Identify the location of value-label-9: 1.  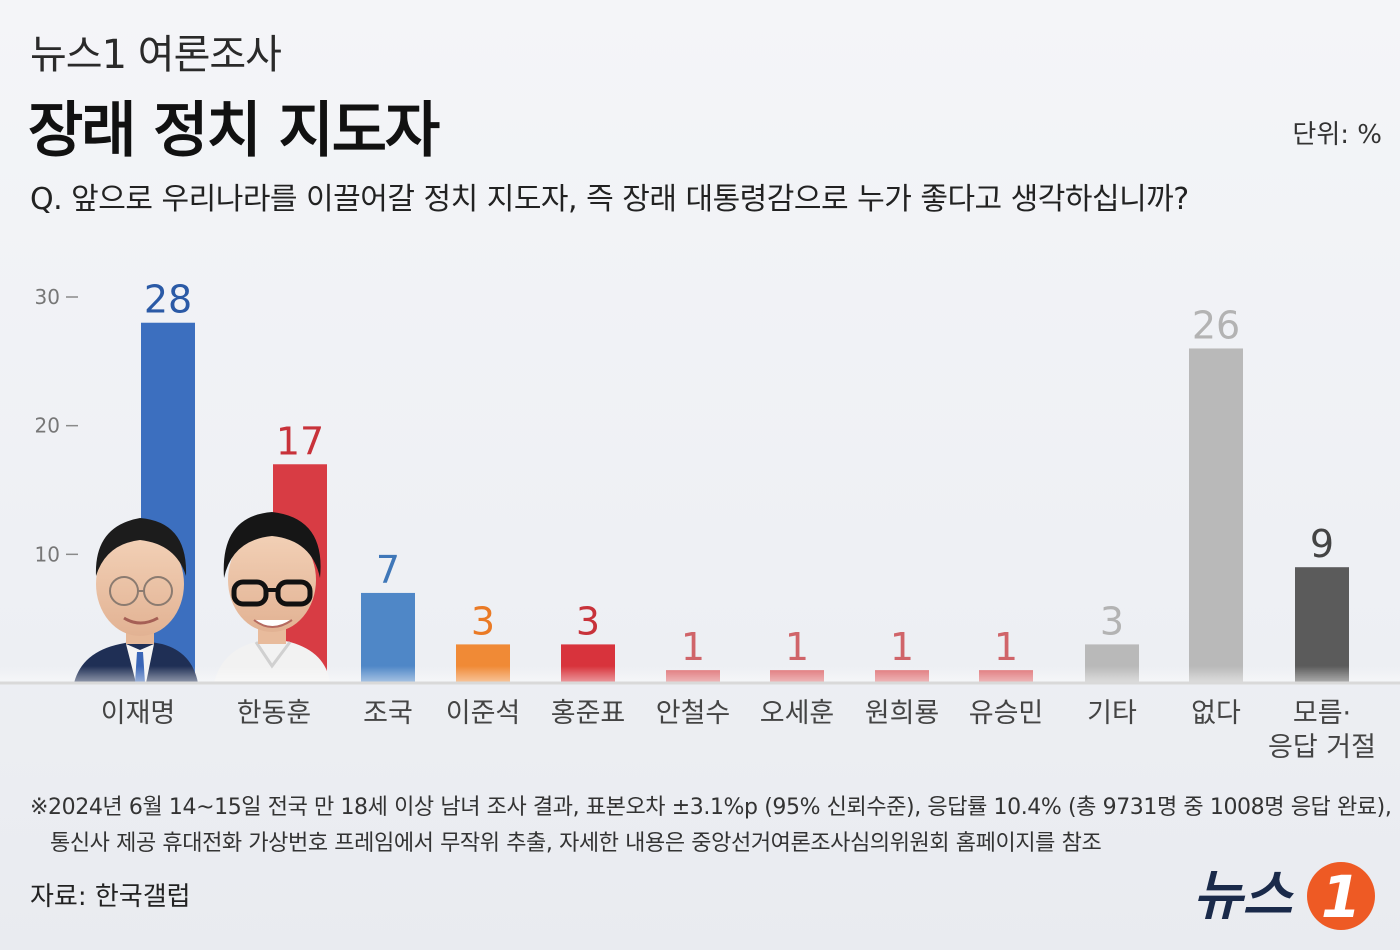
(1006, 647).